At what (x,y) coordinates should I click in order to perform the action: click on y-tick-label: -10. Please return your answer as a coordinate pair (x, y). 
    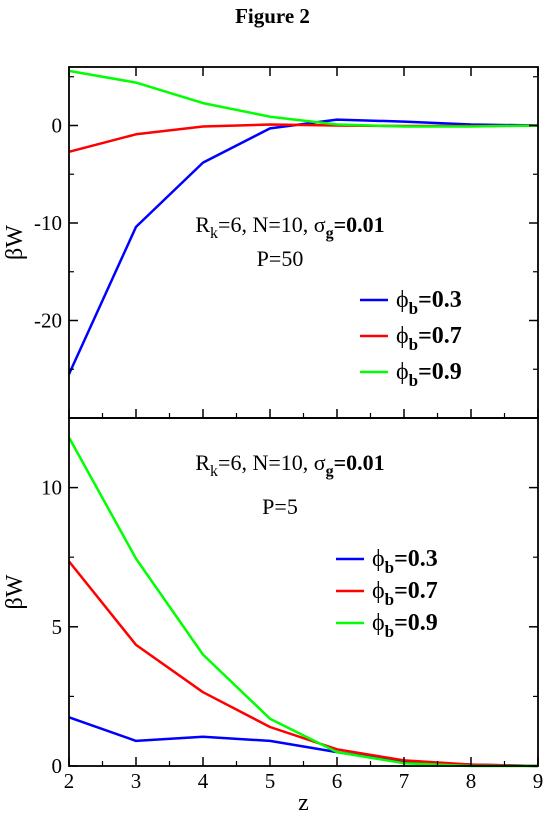
    Looking at the image, I should click on (48, 223).